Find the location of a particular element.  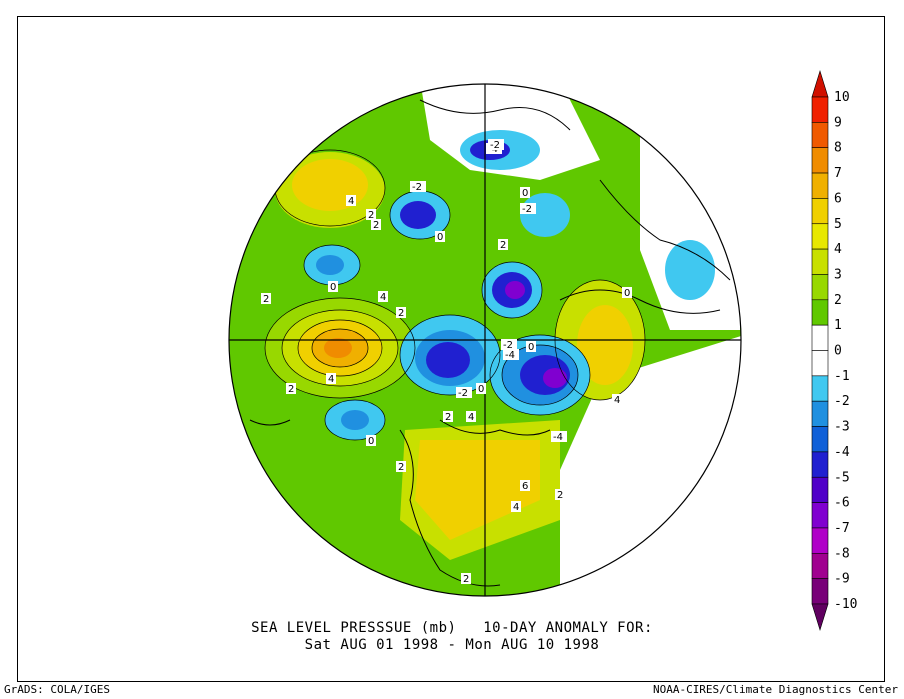

colorbar-tick-label: -5 is located at coordinates (842, 477).